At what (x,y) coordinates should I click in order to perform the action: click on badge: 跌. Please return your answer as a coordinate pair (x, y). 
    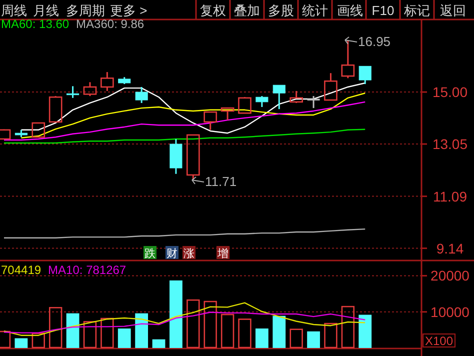
    Looking at the image, I should click on (150, 253).